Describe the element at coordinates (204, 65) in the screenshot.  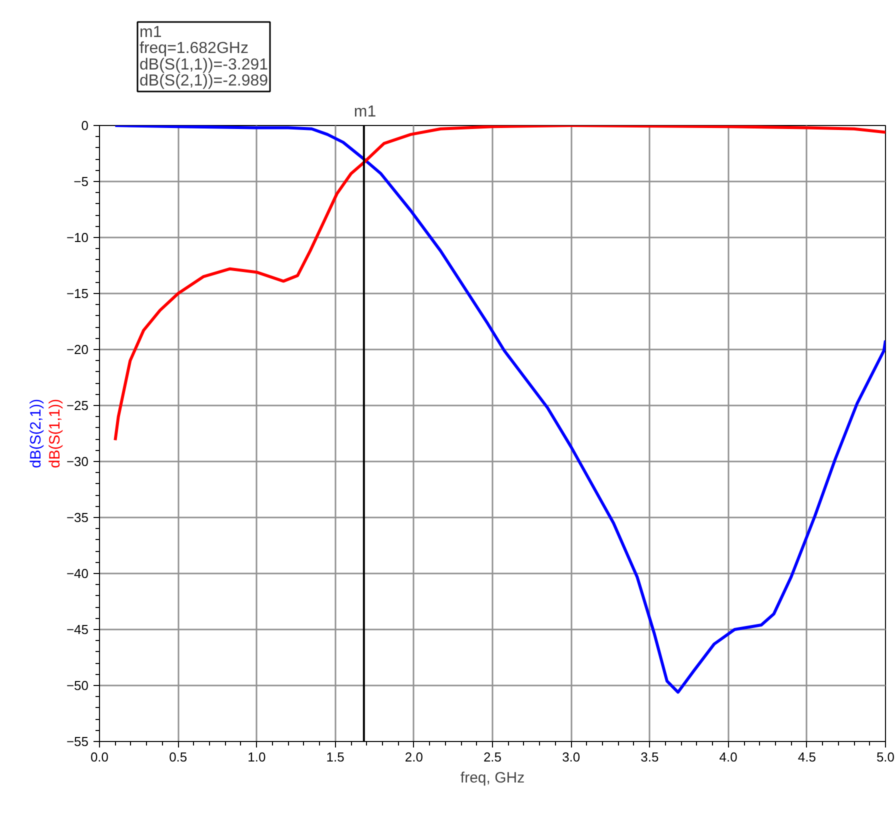
I see `text: dB(S(1,1))=-3.291` at that location.